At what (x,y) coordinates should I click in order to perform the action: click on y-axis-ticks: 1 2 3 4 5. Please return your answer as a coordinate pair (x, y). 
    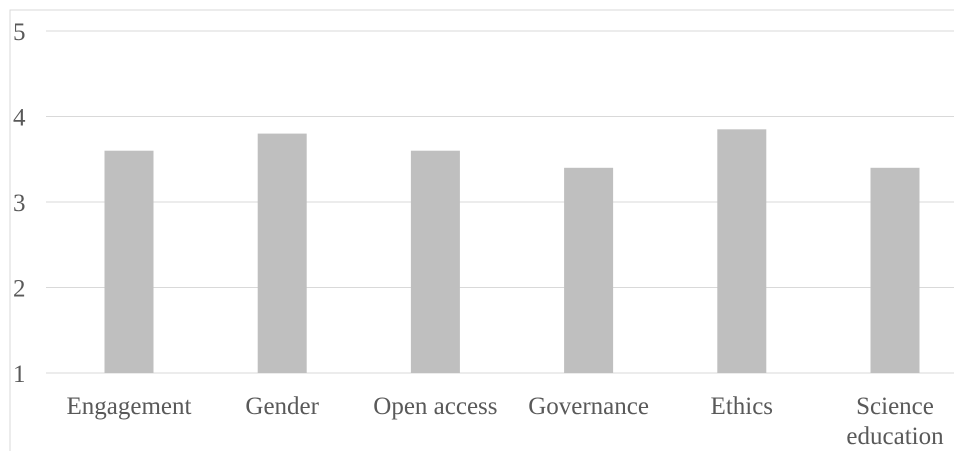
    Looking at the image, I should click on (19, 203).